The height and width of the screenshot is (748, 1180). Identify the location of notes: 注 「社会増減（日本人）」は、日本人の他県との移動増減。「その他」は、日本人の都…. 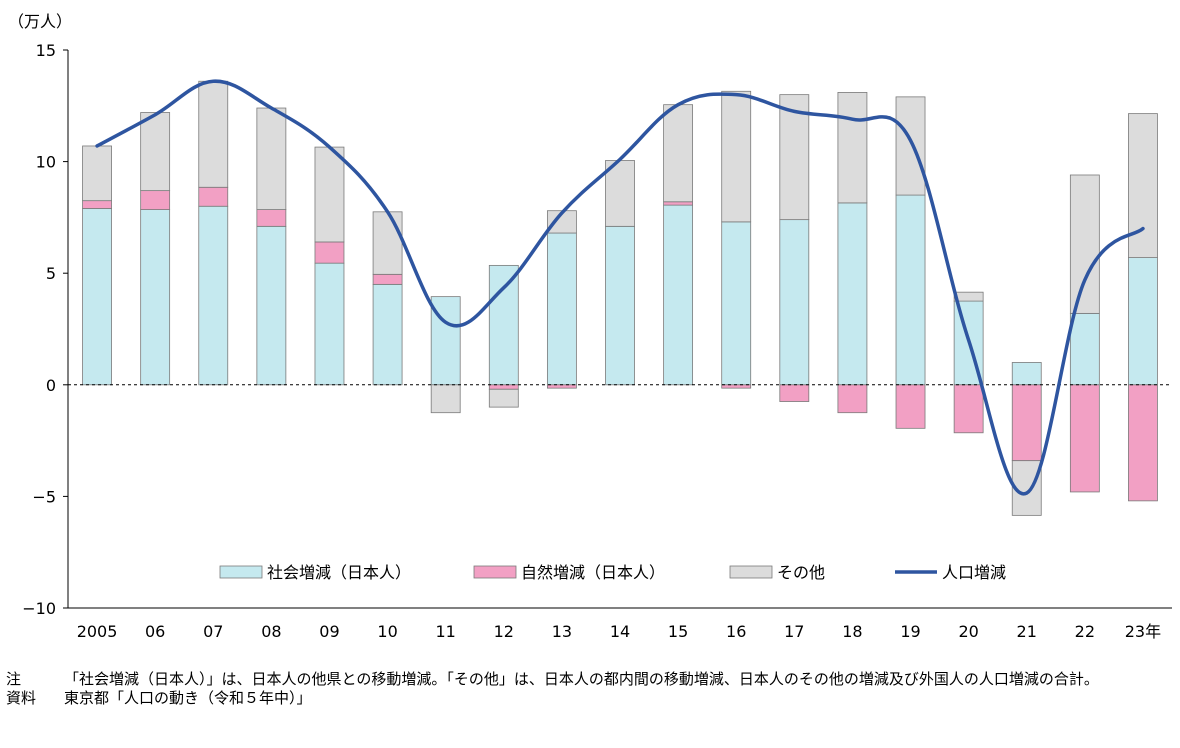
(591, 689).